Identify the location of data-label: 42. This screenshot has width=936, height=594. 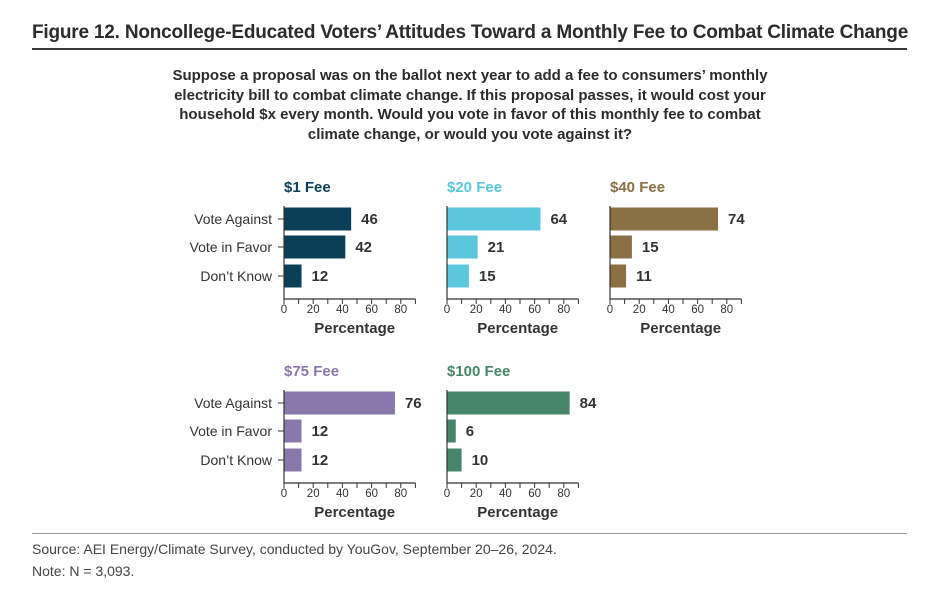
(363, 247).